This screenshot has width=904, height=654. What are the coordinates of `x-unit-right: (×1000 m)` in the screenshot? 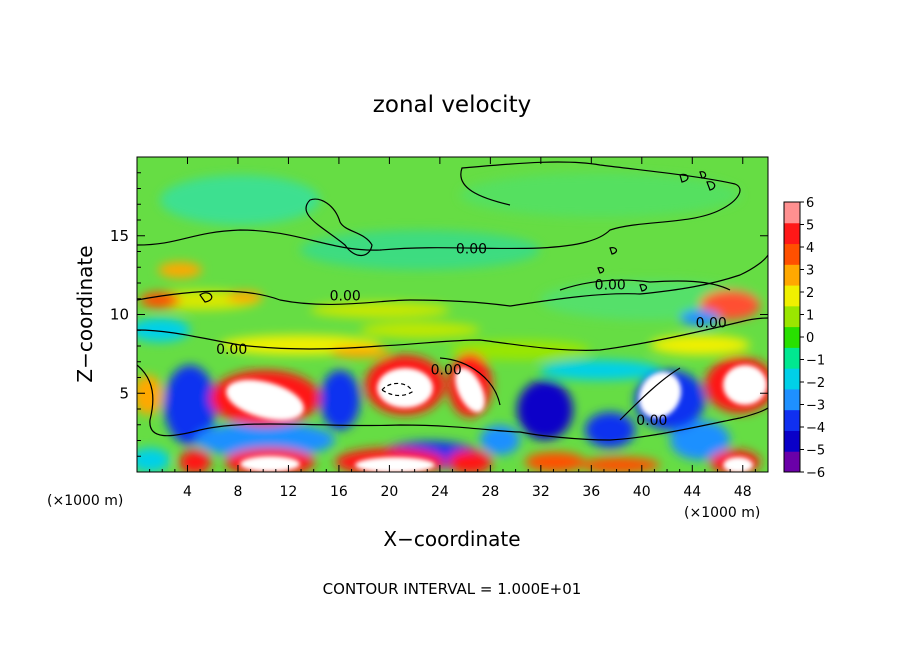 It's located at (722, 513).